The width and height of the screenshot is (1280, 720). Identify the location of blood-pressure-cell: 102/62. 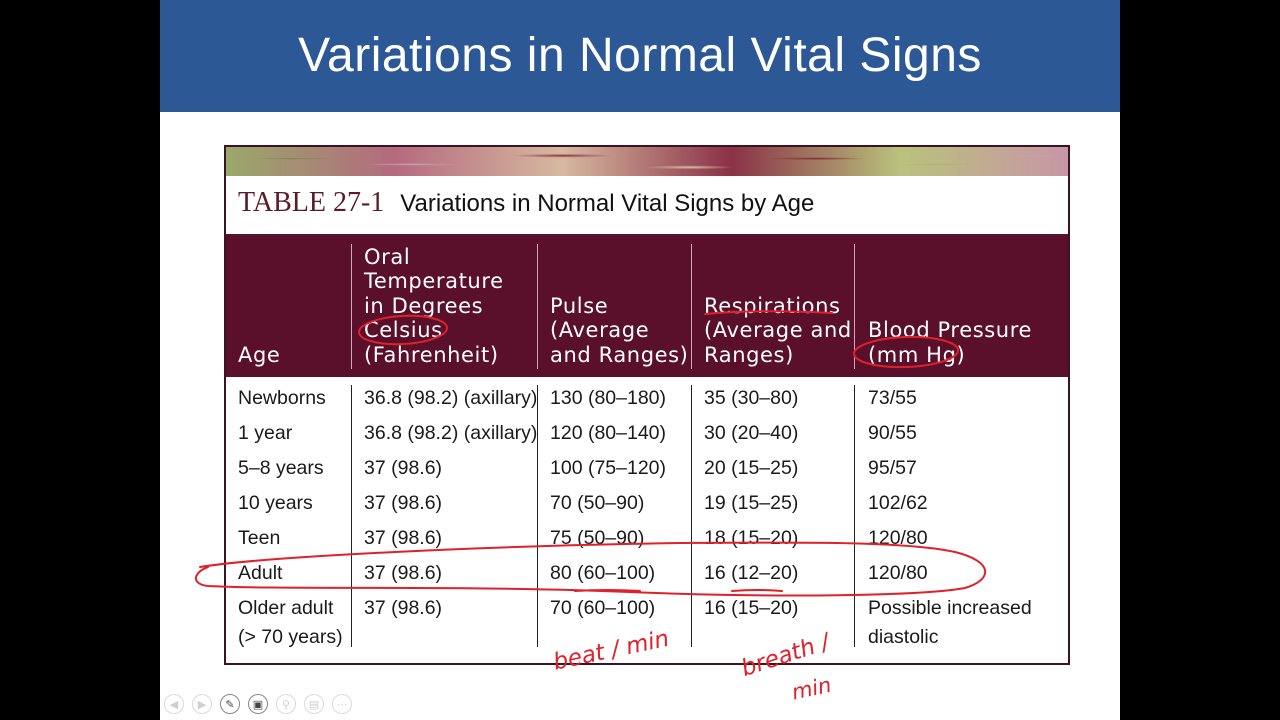
(898, 503).